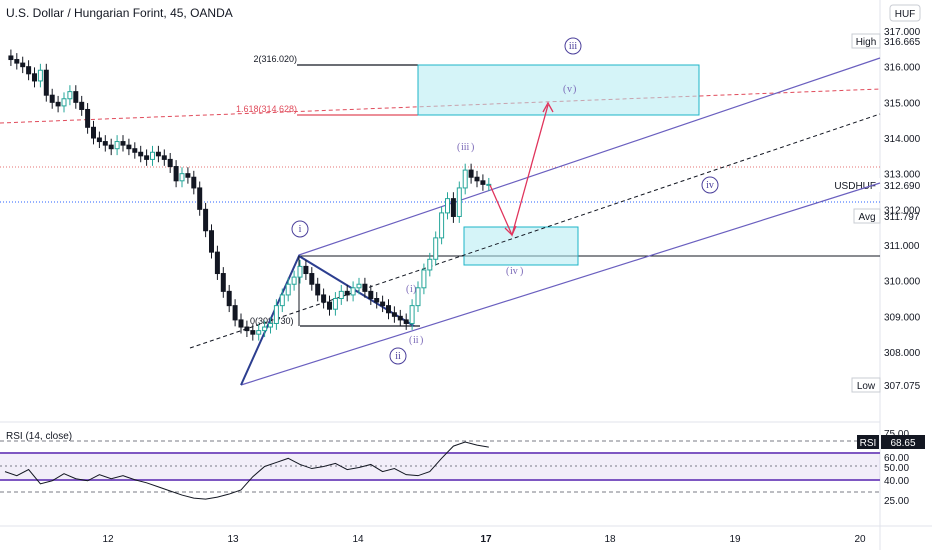 The height and width of the screenshot is (550, 932). I want to click on rsi-badge-box, so click(868, 442).